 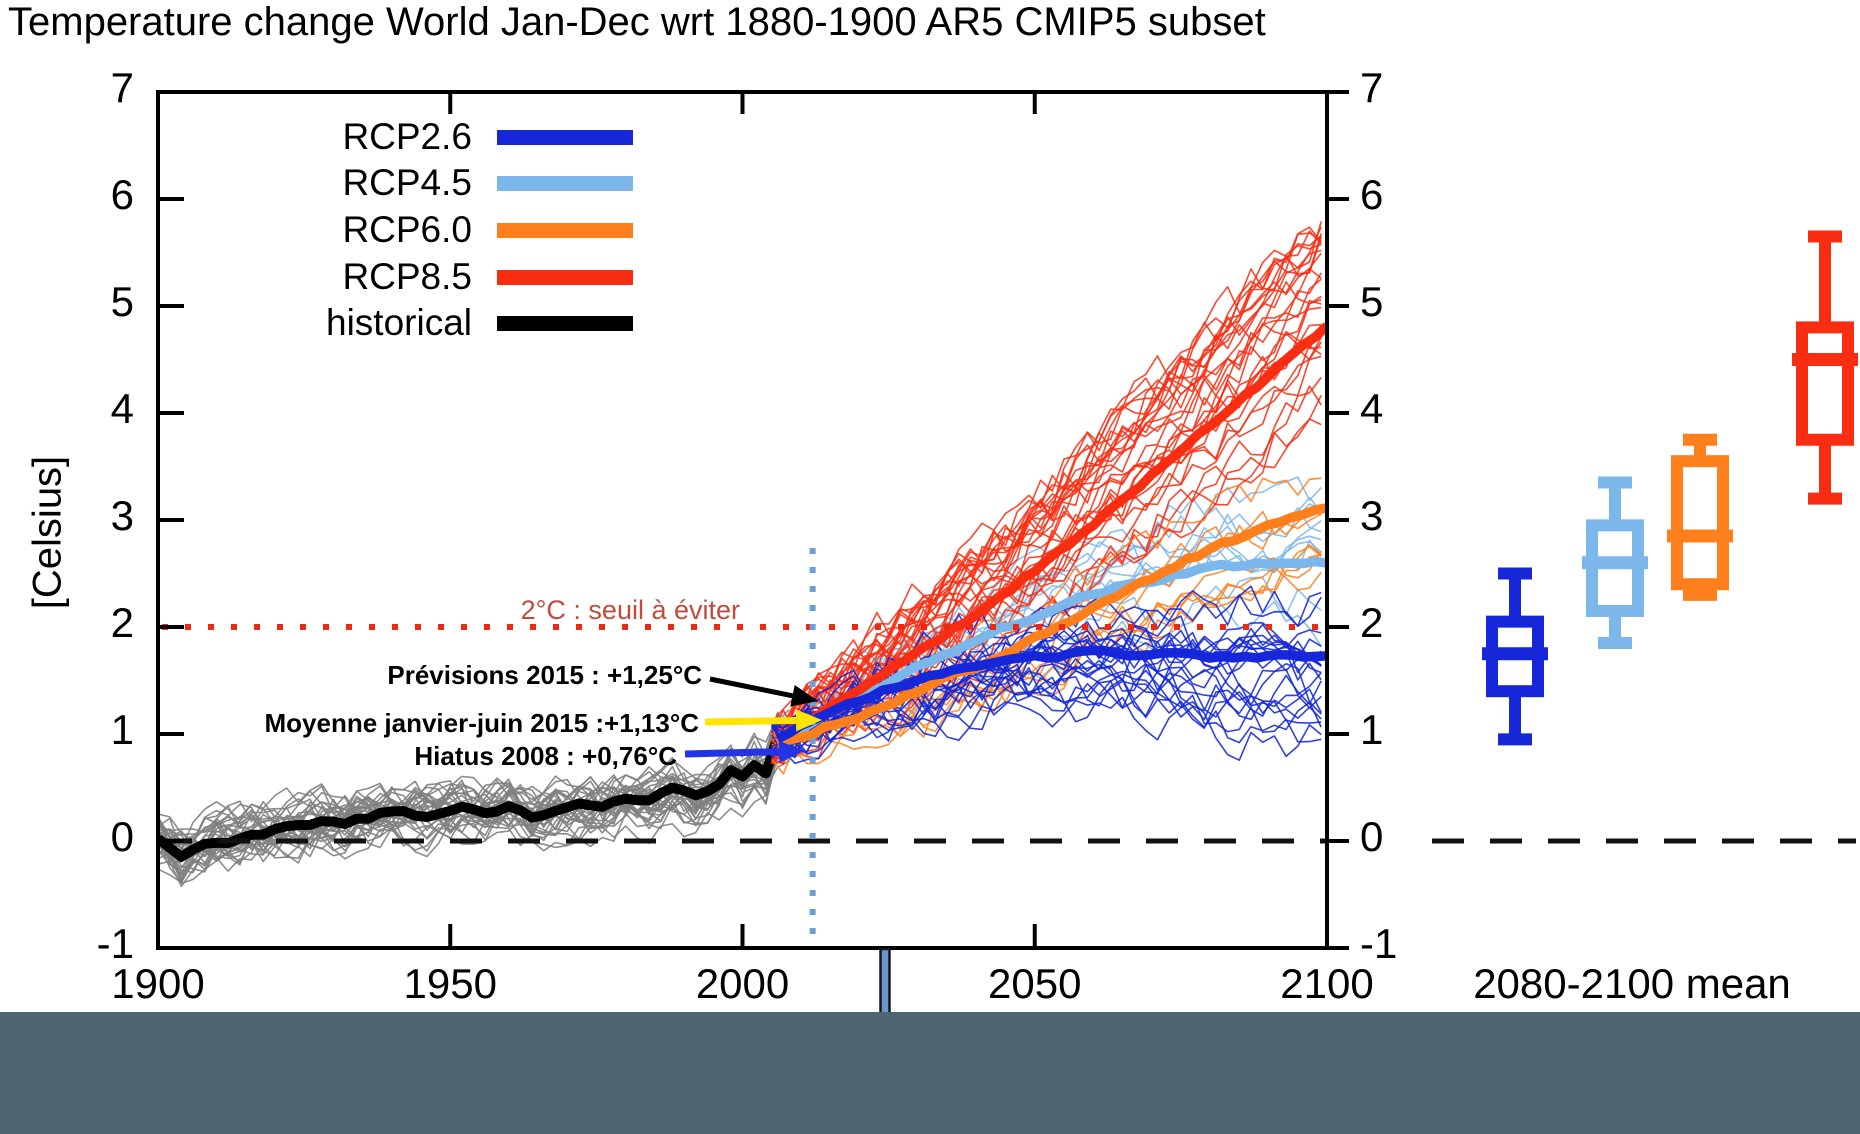 What do you see at coordinates (122, 836) in the screenshot?
I see `y-axis-tick-left-0: 0` at bounding box center [122, 836].